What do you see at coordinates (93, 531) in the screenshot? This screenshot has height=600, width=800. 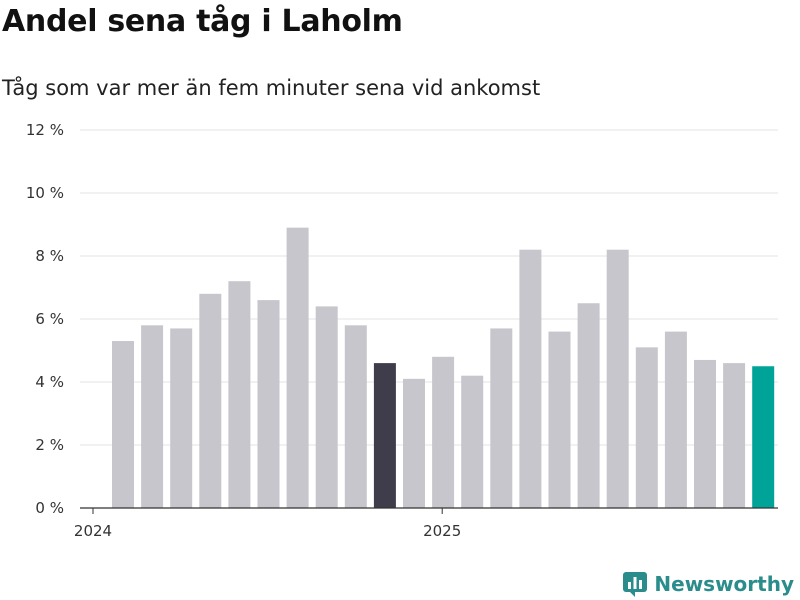 I see `x-tick-label: 2024` at bounding box center [93, 531].